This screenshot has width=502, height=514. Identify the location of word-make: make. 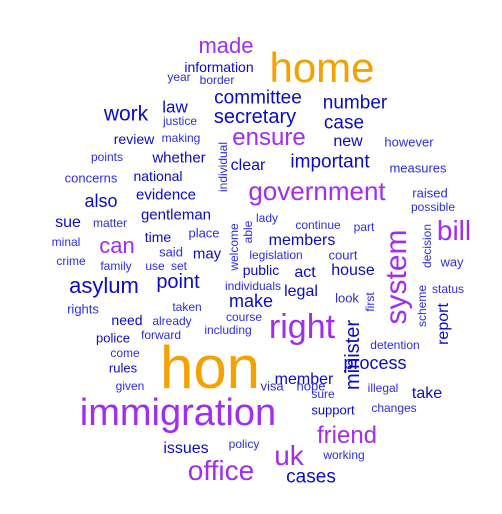
(251, 301).